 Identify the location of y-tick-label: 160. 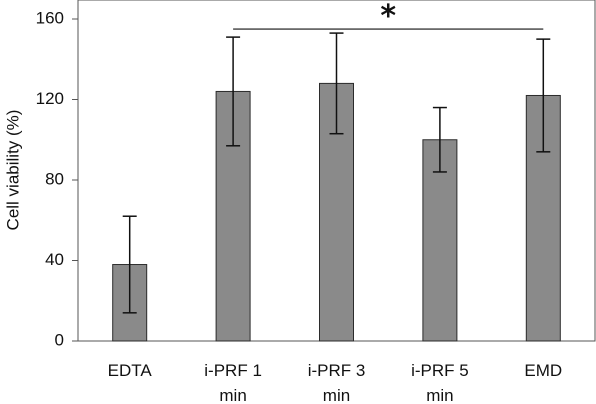
(50, 17).